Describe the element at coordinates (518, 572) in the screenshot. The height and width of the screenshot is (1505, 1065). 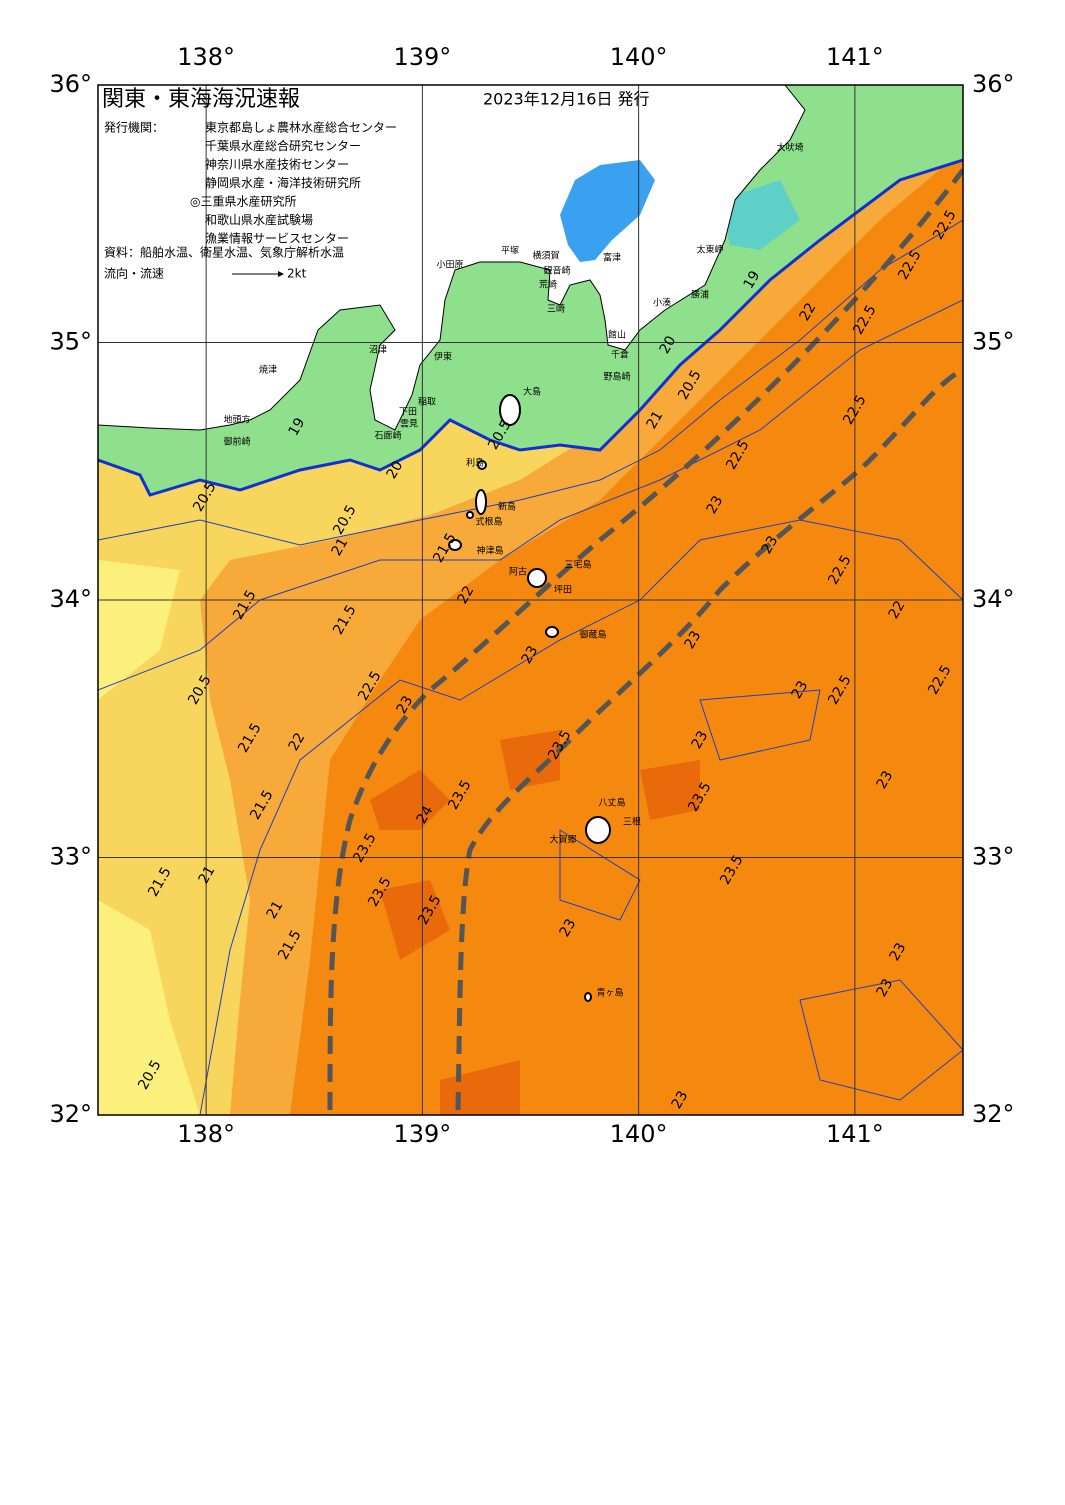
I see `place-name: 阿古` at that location.